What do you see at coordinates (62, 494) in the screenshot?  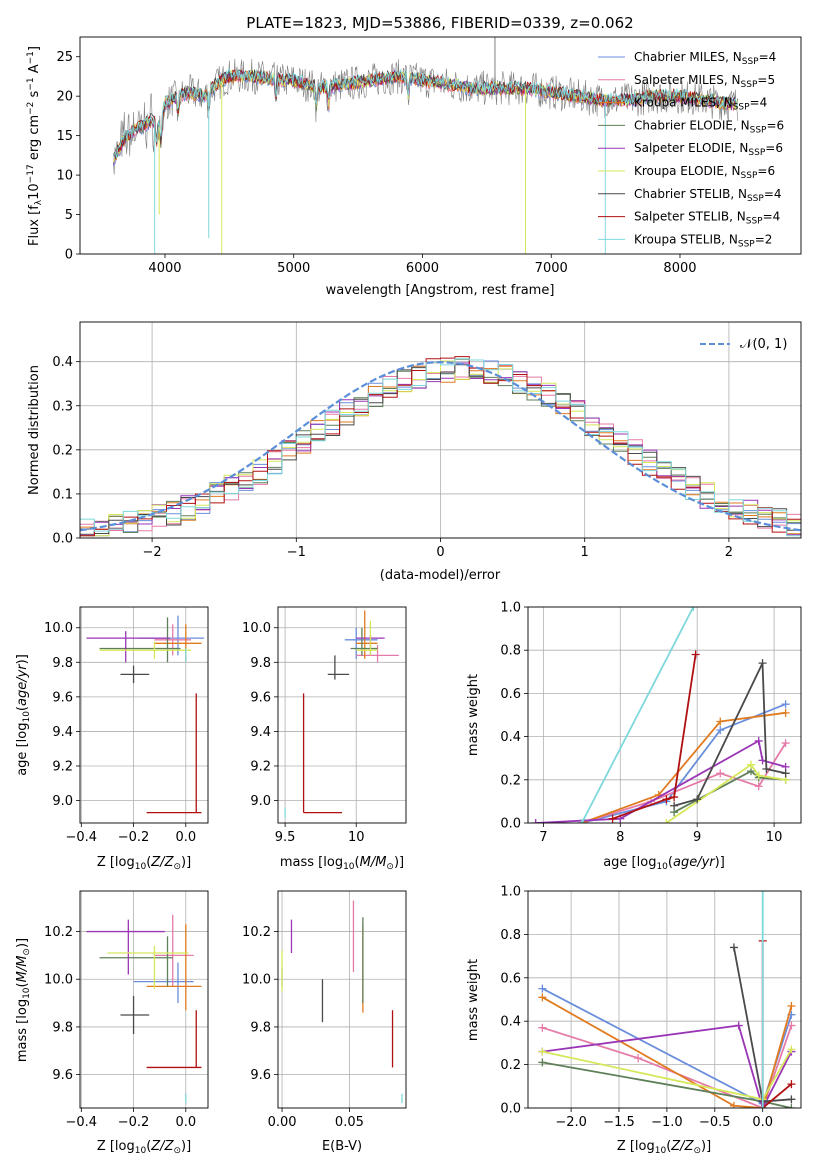 I see `y-tick-label: 0.1` at bounding box center [62, 494].